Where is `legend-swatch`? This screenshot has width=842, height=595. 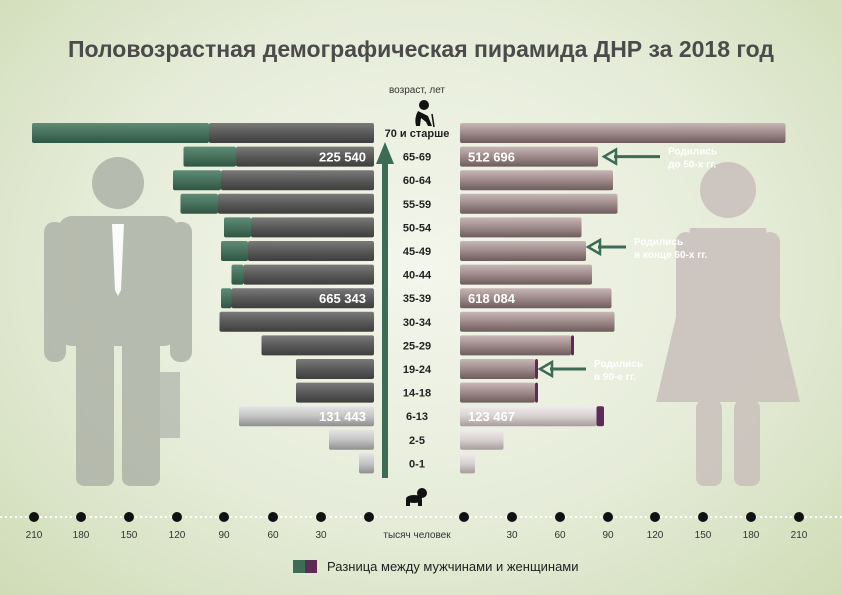
legend-swatch is located at coordinates (305, 566).